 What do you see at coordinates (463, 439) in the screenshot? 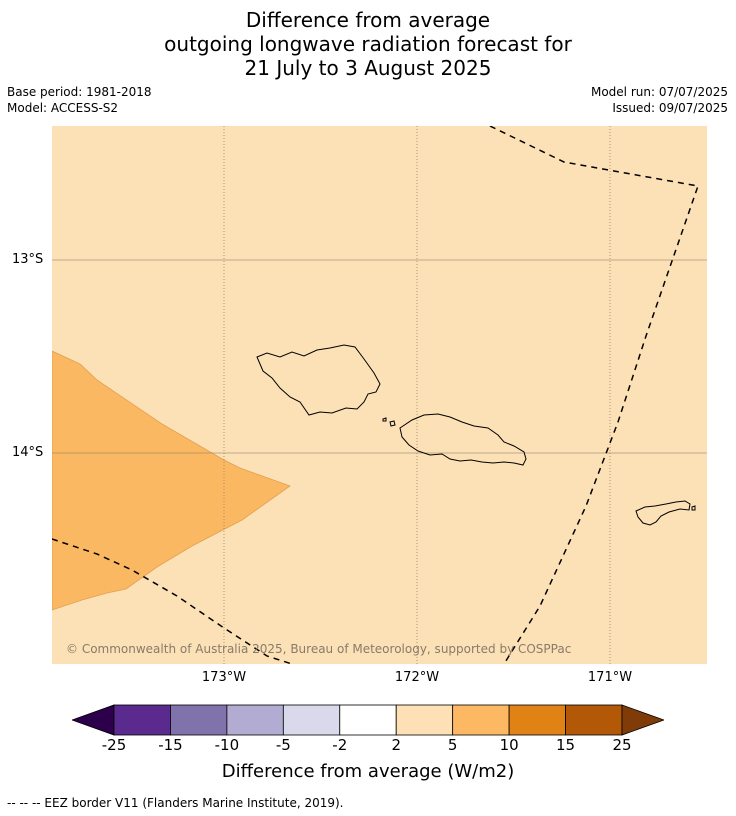
I see `island-upolu` at bounding box center [463, 439].